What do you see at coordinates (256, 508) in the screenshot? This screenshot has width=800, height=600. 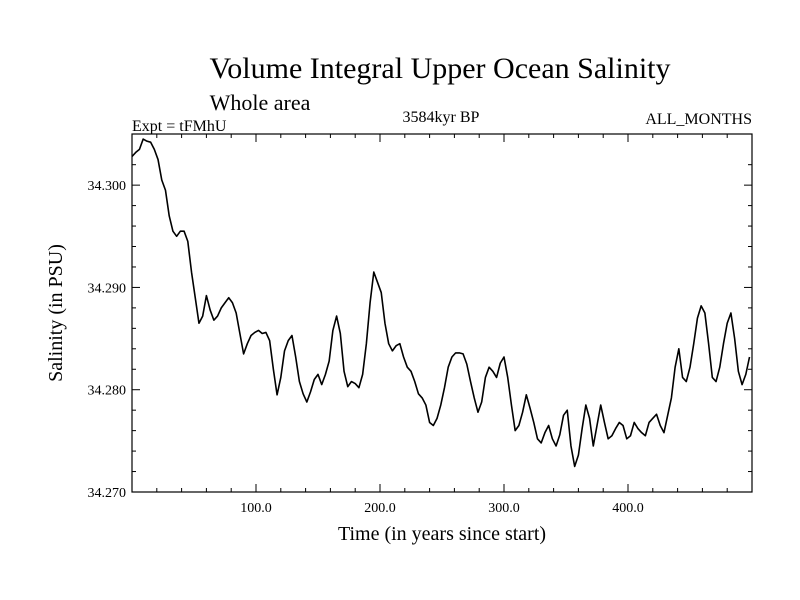 I see `x-tick-label: 100.0` at bounding box center [256, 508].